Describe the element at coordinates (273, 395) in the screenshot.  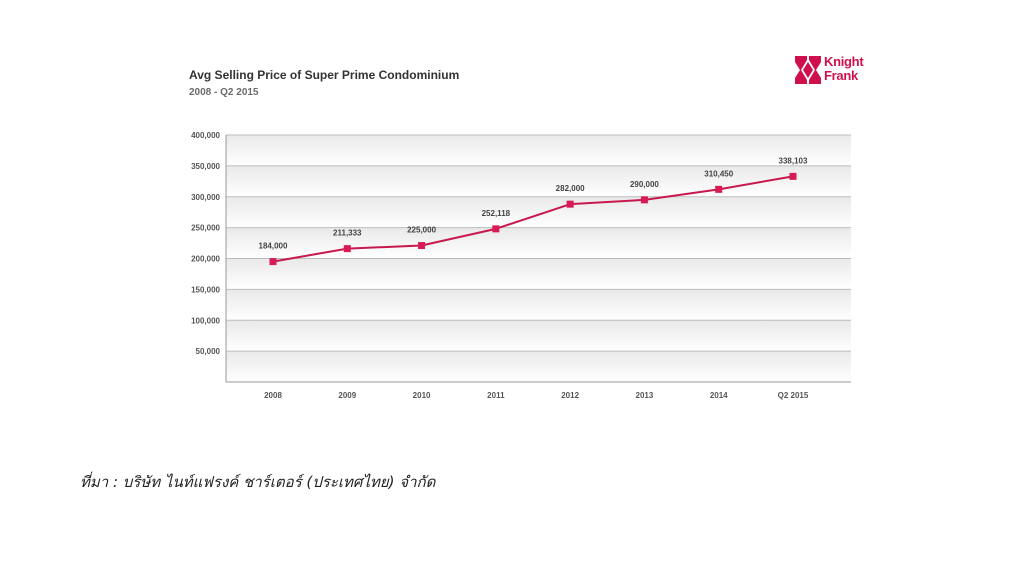
I see `x-tick-label: 2008` at that location.